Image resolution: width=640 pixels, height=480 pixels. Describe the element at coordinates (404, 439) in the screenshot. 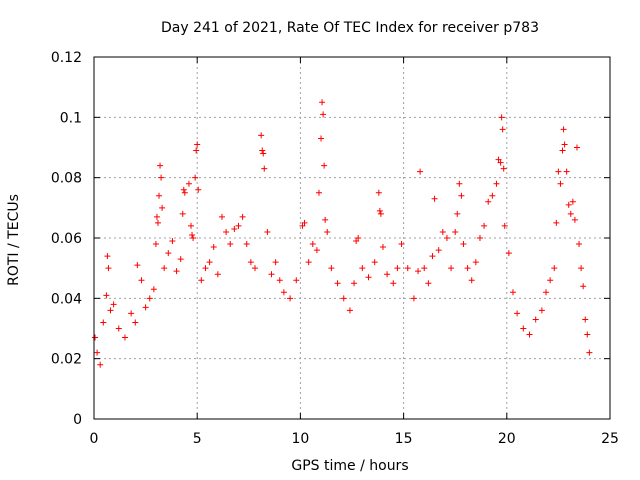

I see `x-tick-label: 15` at that location.